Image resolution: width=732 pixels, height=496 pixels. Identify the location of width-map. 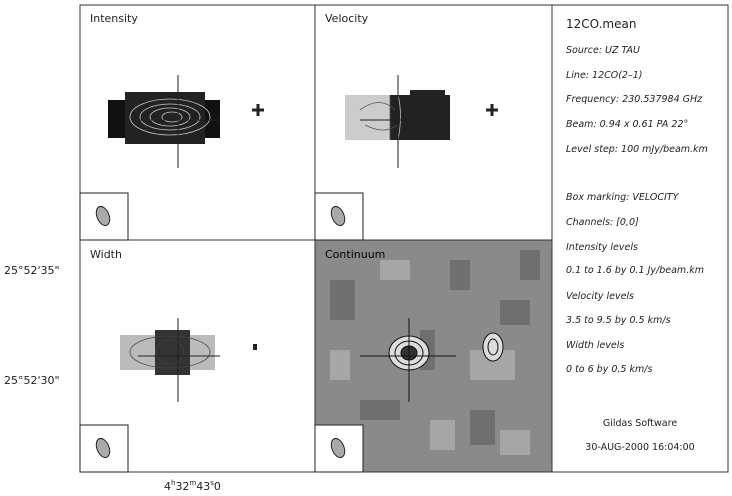
(188, 360).